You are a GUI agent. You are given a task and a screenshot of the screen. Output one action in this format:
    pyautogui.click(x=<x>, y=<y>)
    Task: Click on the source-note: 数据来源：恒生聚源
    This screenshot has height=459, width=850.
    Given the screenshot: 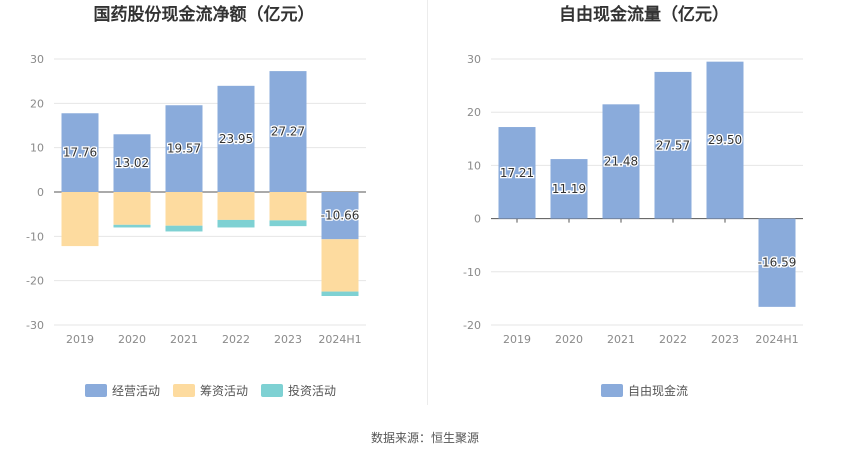 What is the action you would take?
    pyautogui.click(x=425, y=437)
    